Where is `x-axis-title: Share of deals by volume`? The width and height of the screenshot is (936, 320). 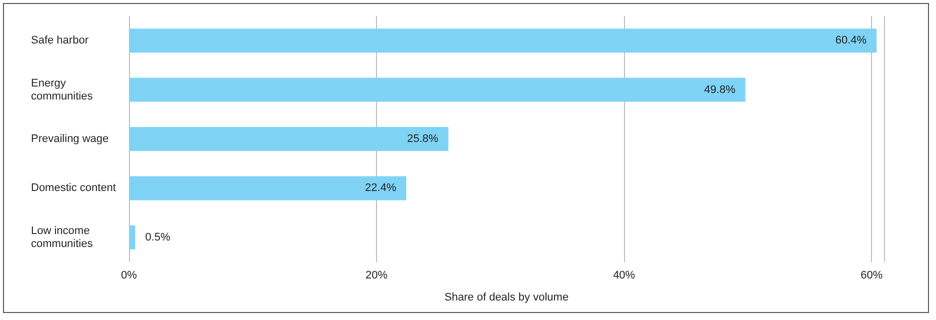 x-axis-title: Share of deals by volume is located at coordinates (506, 298).